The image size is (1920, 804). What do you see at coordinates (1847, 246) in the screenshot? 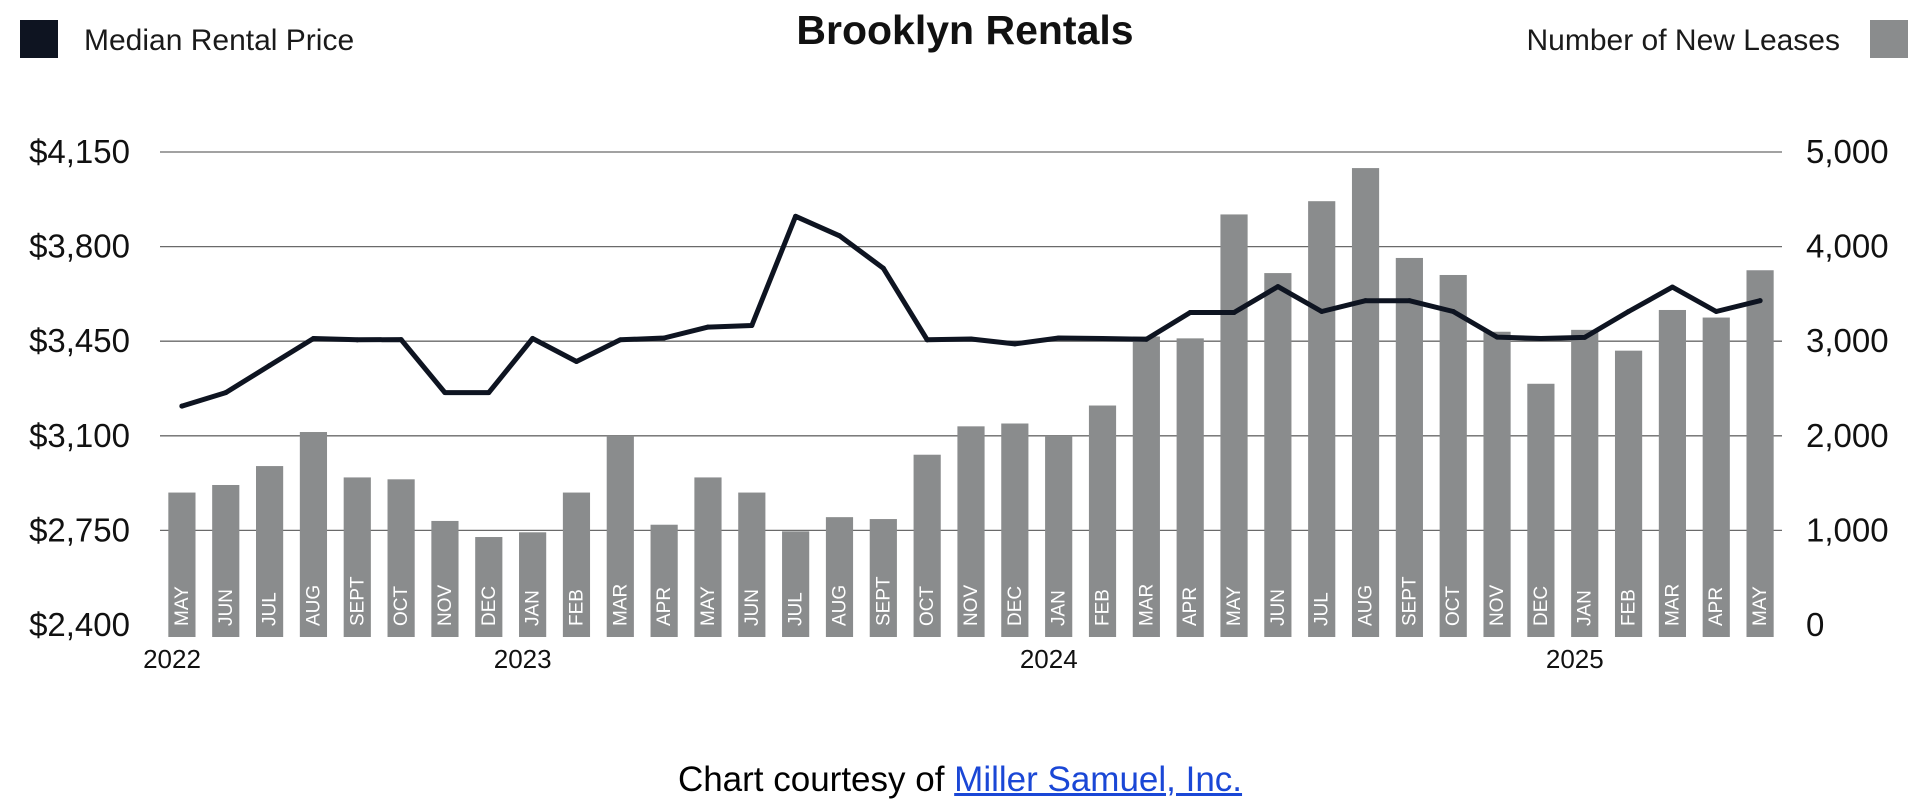
I see `y-right-tick-label: 4,000` at bounding box center [1847, 246].